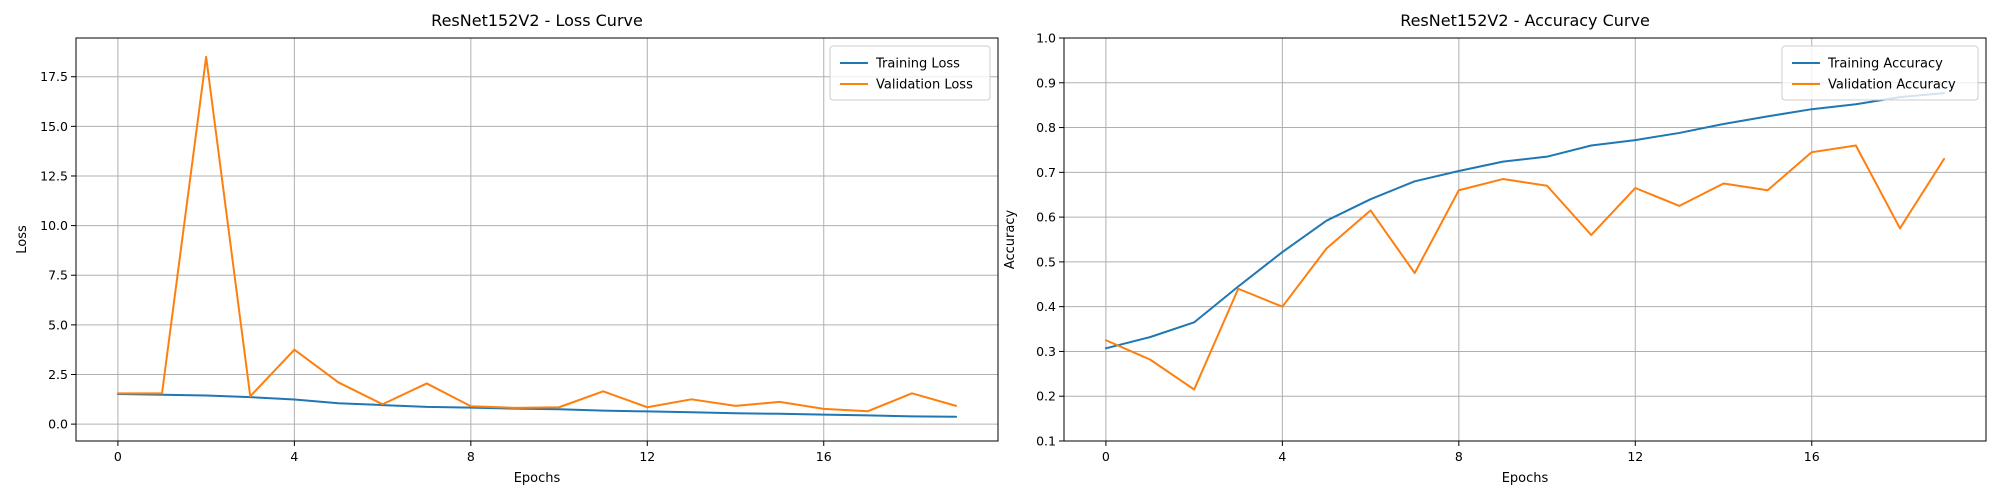 This screenshot has height=500, width=2000. Describe the element at coordinates (1046, 351) in the screenshot. I see `y-tick-label: 0.3` at that location.